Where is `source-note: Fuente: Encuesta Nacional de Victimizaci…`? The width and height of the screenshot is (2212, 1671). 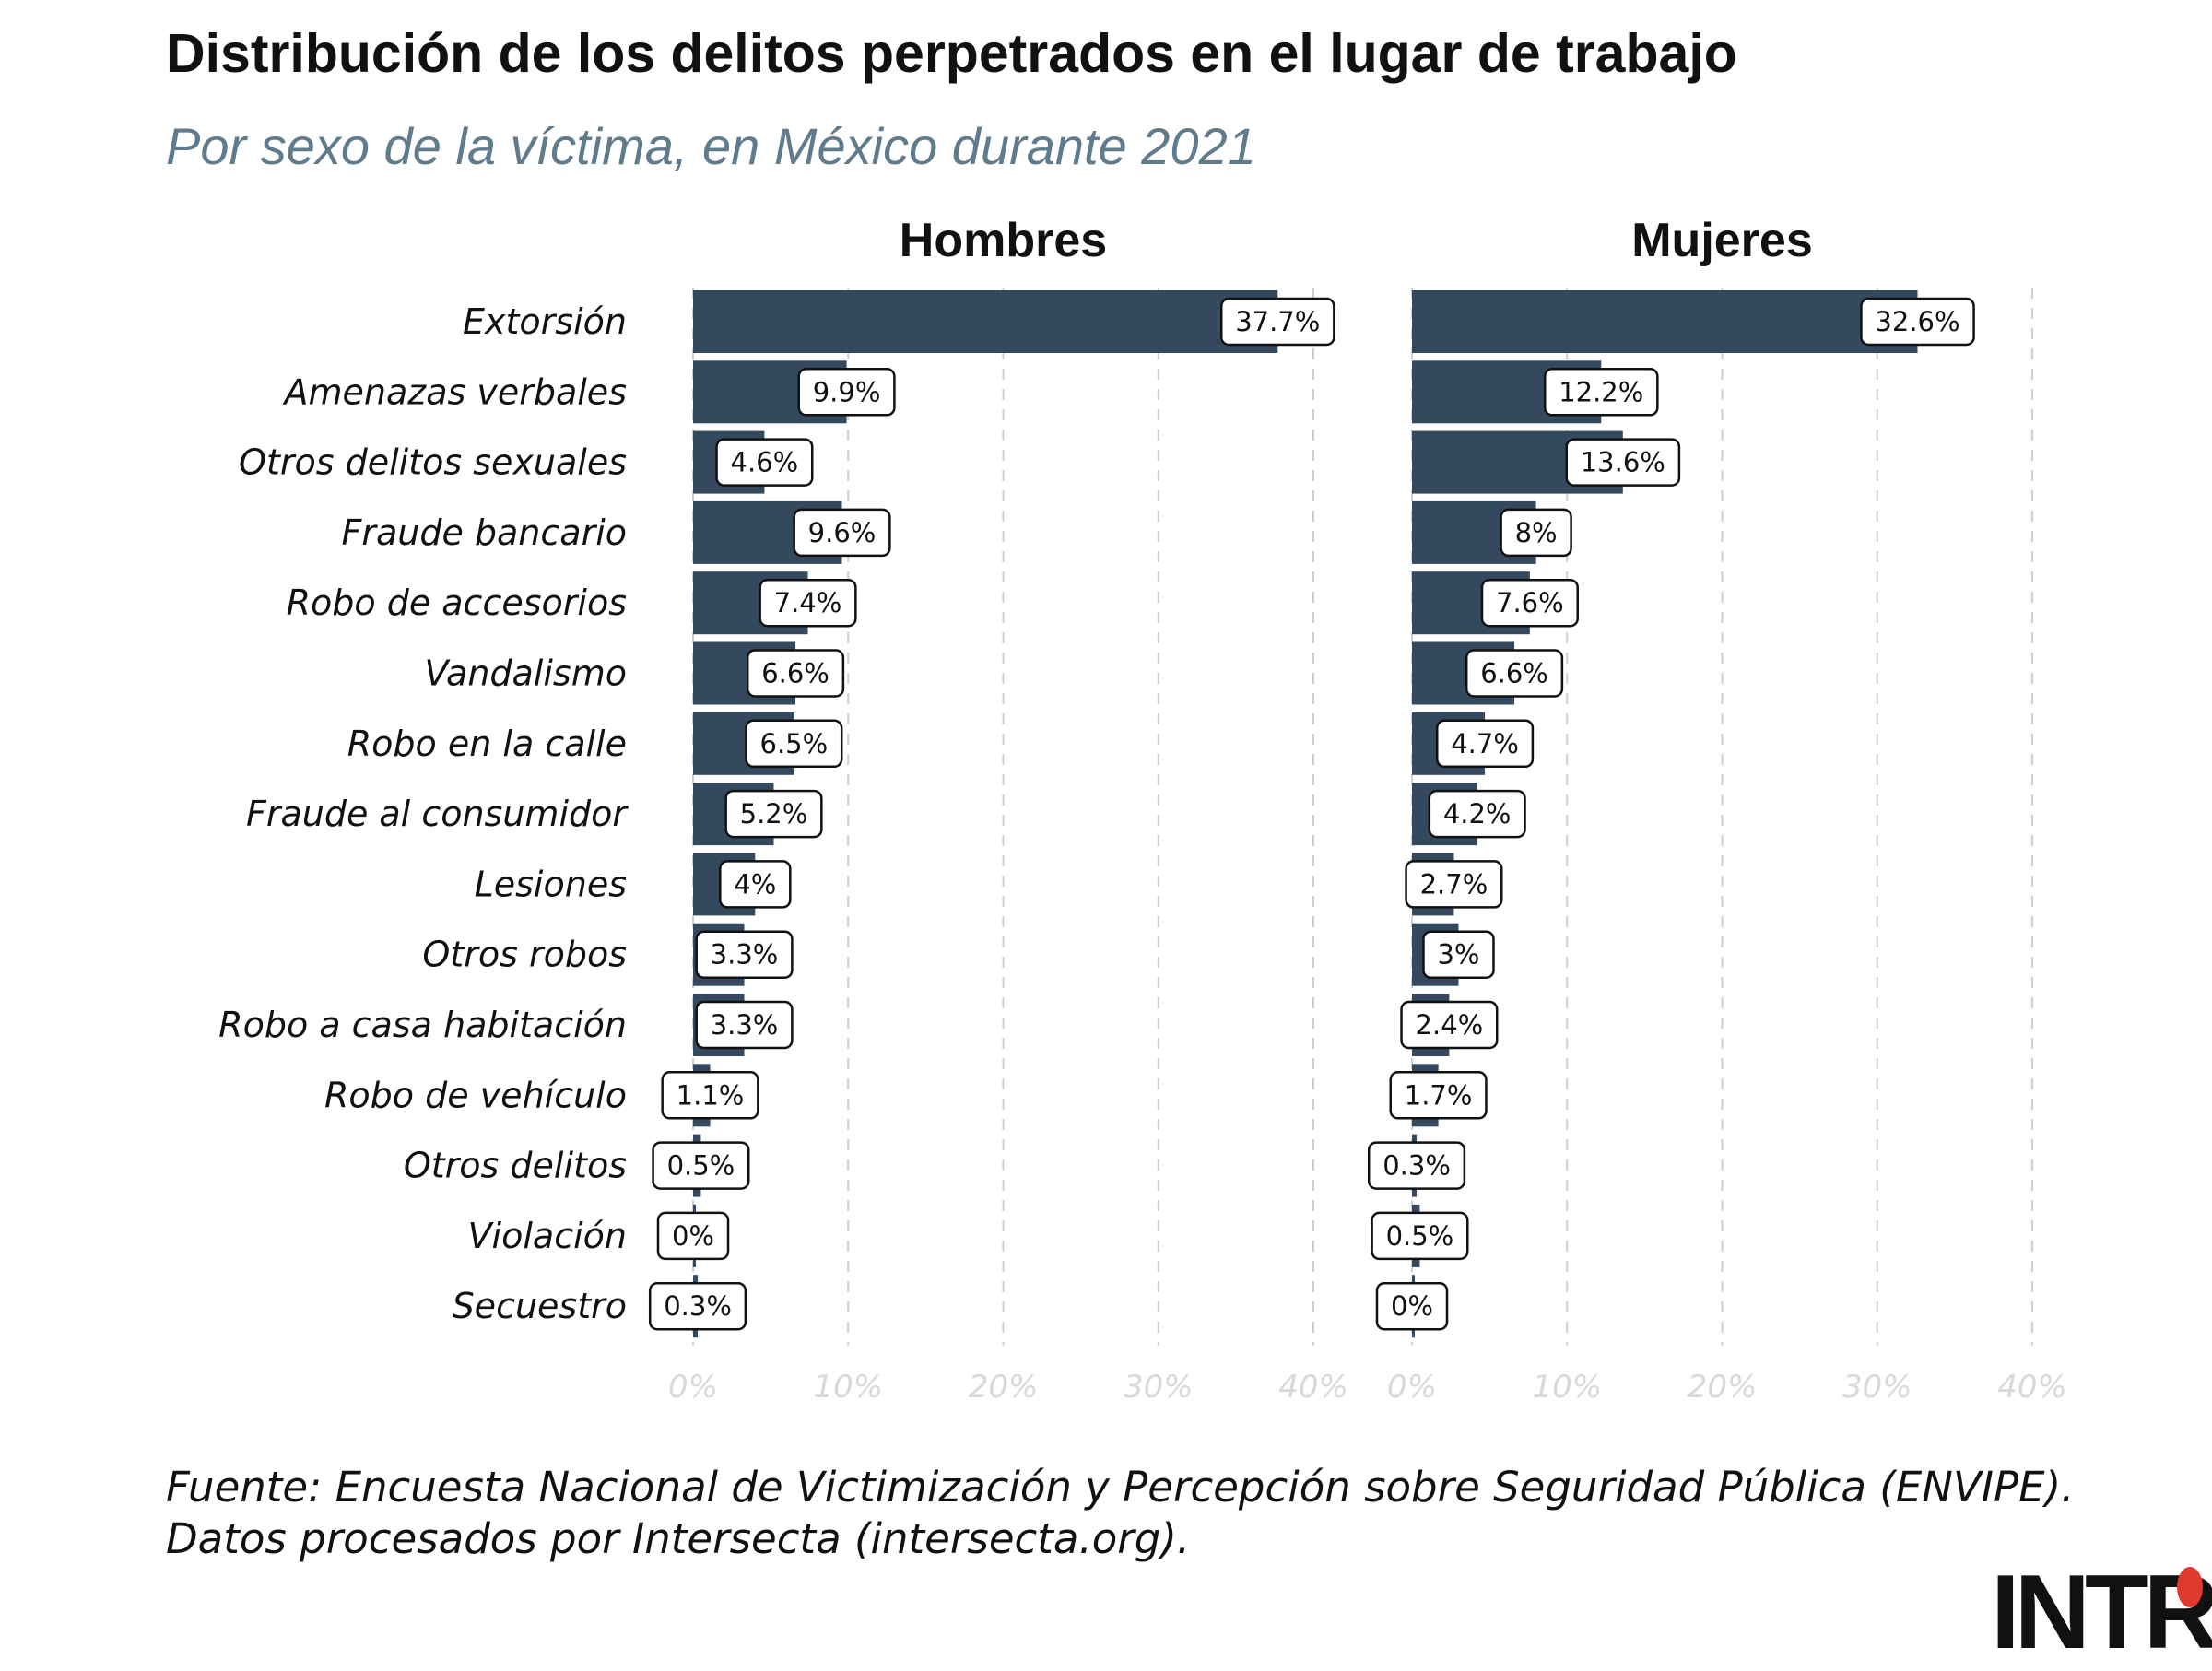
source-note: Fuente: Encuesta Nacional de Victimizaci… is located at coordinates (1120, 1513).